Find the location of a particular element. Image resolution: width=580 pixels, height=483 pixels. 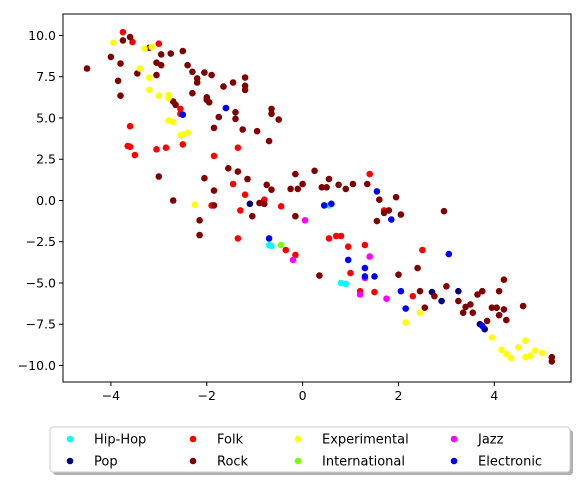

legend-box is located at coordinates (310, 449).